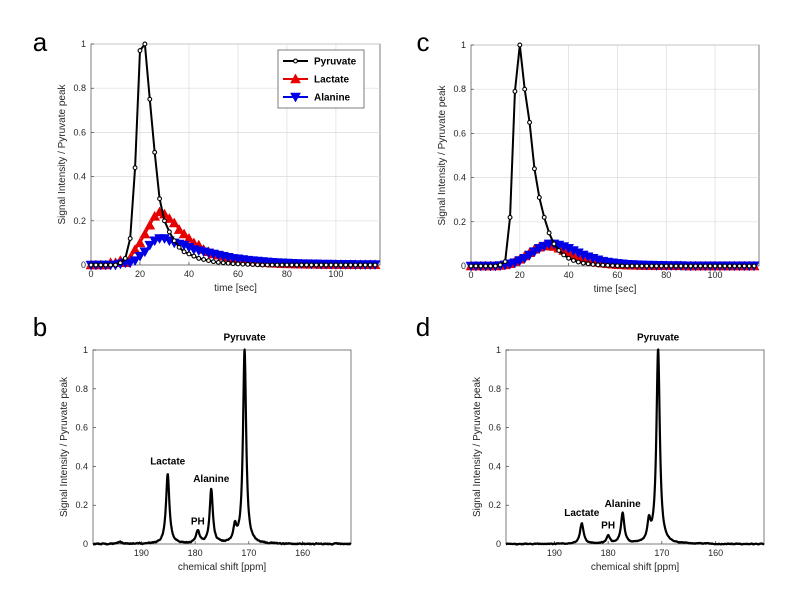 The image size is (800, 600). What do you see at coordinates (569, 275) in the screenshot?
I see `x-tick-label: 40` at bounding box center [569, 275].